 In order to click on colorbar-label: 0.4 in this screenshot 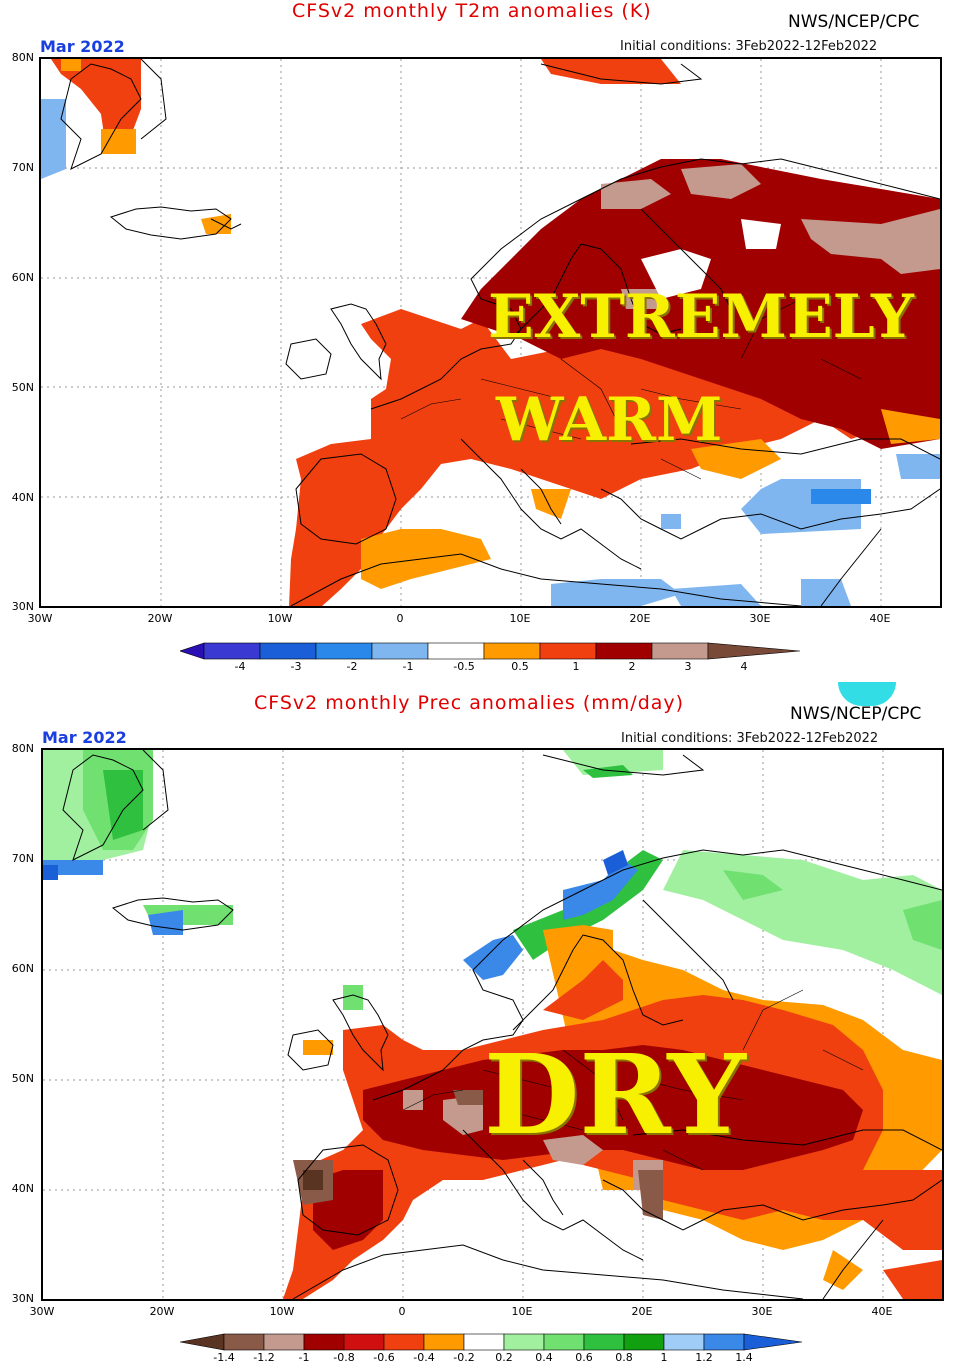, I will do `click(544, 1357)`.